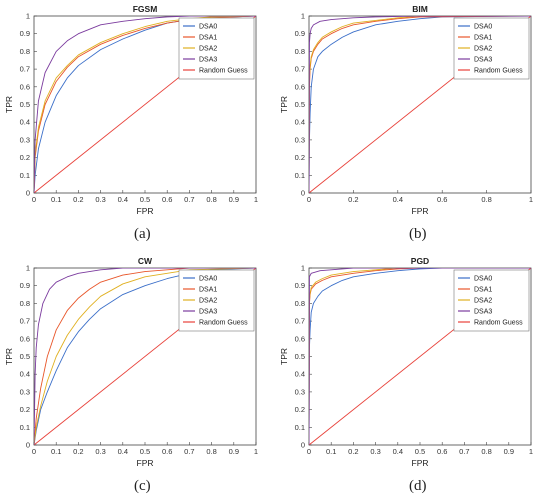 This screenshot has height=504, width=550. Describe the element at coordinates (420, 261) in the screenshot. I see `chart-title-pgd: PGD` at that location.